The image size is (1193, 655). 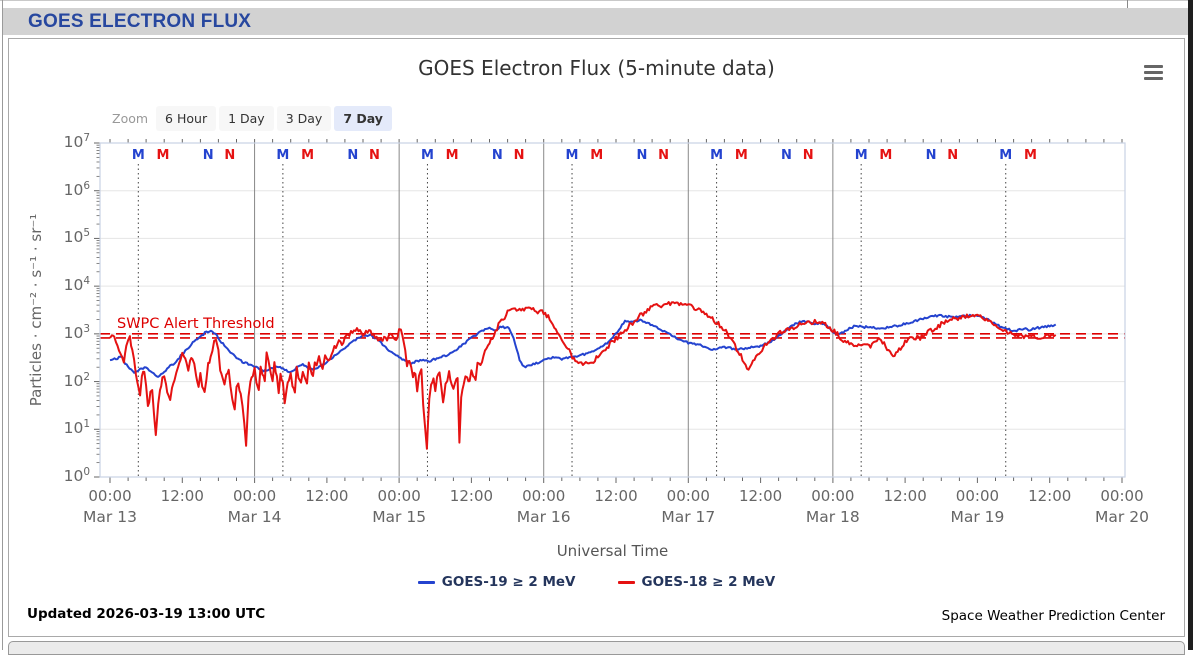 What do you see at coordinates (399, 517) in the screenshot?
I see `x-date-label: Mar 15` at bounding box center [399, 517].